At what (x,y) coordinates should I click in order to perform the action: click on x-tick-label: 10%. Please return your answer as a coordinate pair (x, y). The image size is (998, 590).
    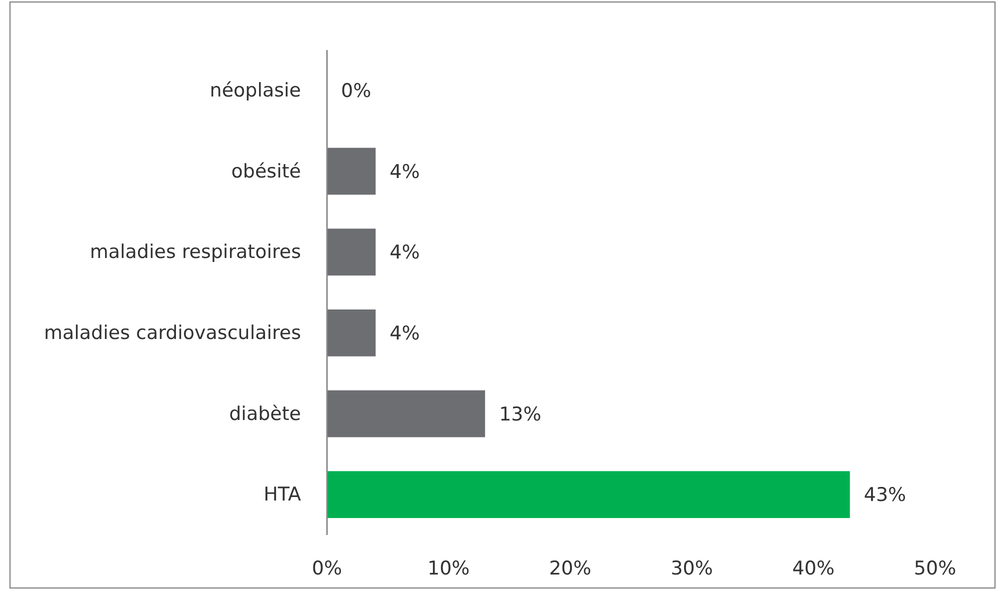
    Looking at the image, I should click on (448, 568).